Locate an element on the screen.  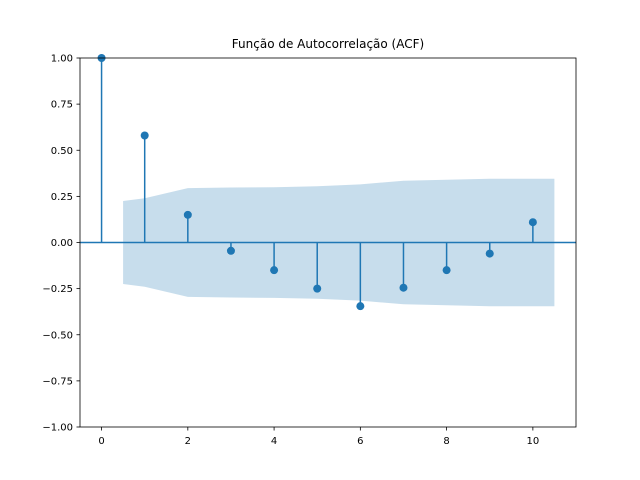
x-tick-label: 0 is located at coordinates (101, 441).